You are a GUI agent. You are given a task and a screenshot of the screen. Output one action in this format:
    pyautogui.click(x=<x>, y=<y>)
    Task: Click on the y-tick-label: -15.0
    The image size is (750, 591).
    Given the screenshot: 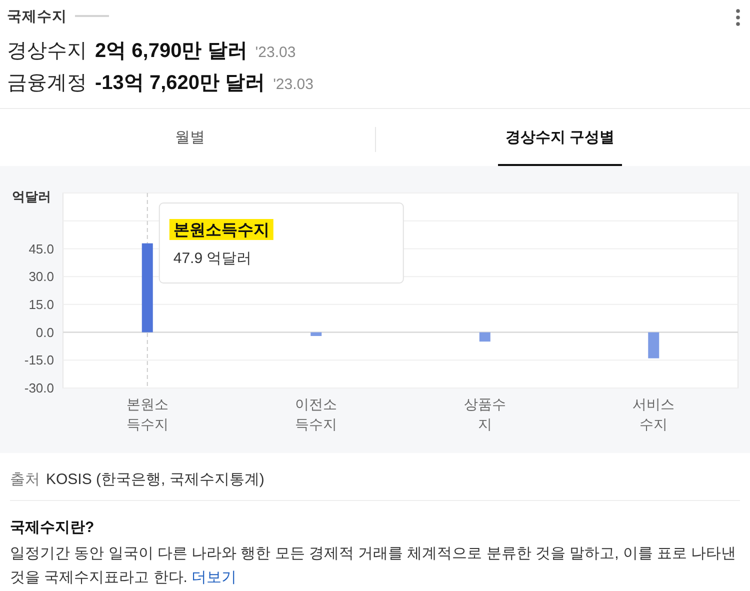 What is the action you would take?
    pyautogui.click(x=39, y=360)
    